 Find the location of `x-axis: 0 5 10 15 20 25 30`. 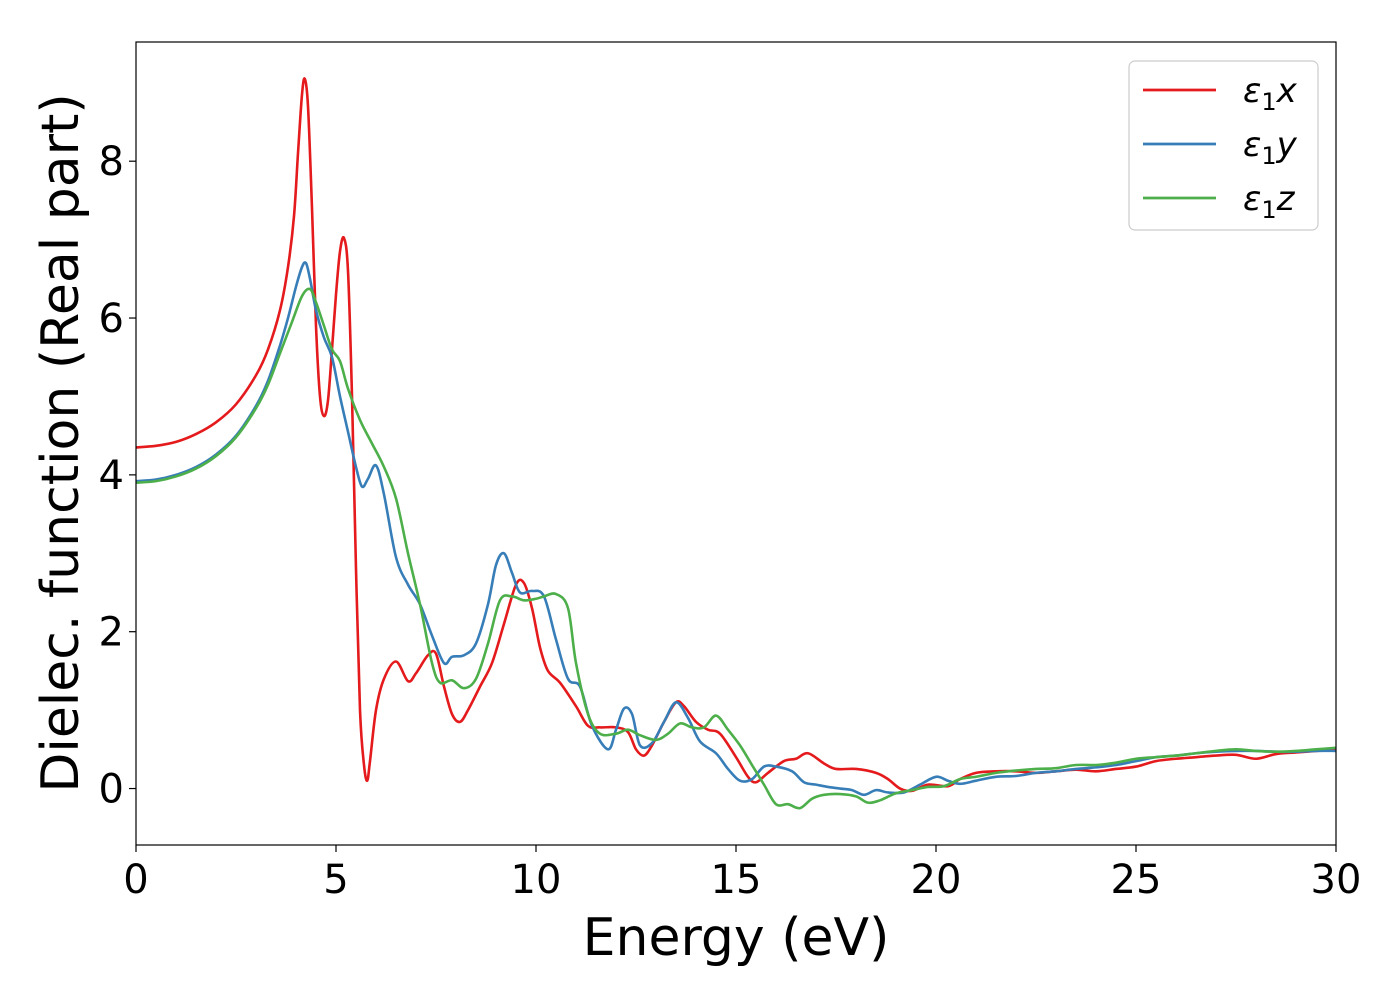

x-axis: 0 5 10 15 20 25 30 is located at coordinates (742, 874).